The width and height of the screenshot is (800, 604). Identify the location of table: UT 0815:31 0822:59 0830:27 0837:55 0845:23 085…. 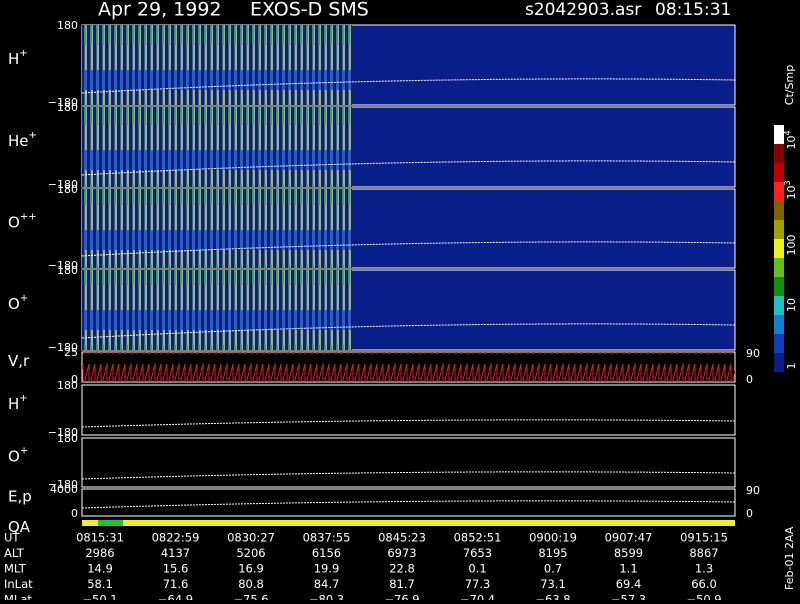
(366, 567).